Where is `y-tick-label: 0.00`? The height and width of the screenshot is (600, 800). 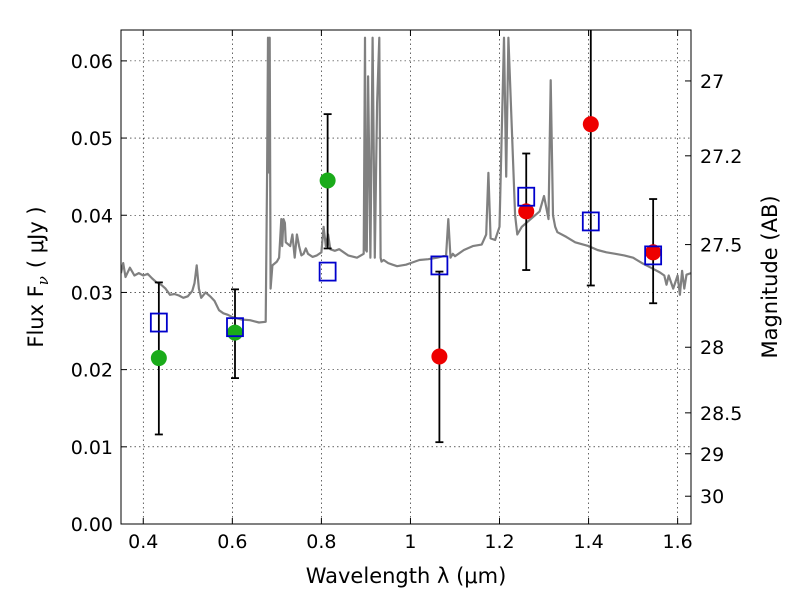
y-tick-label: 0.00 is located at coordinates (92, 525).